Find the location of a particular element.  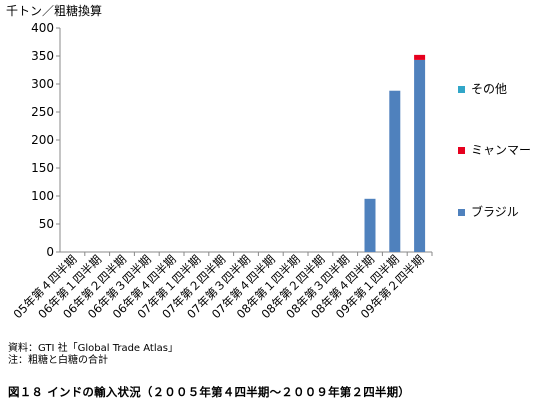

legend-label: ブラジル is located at coordinates (495, 212).